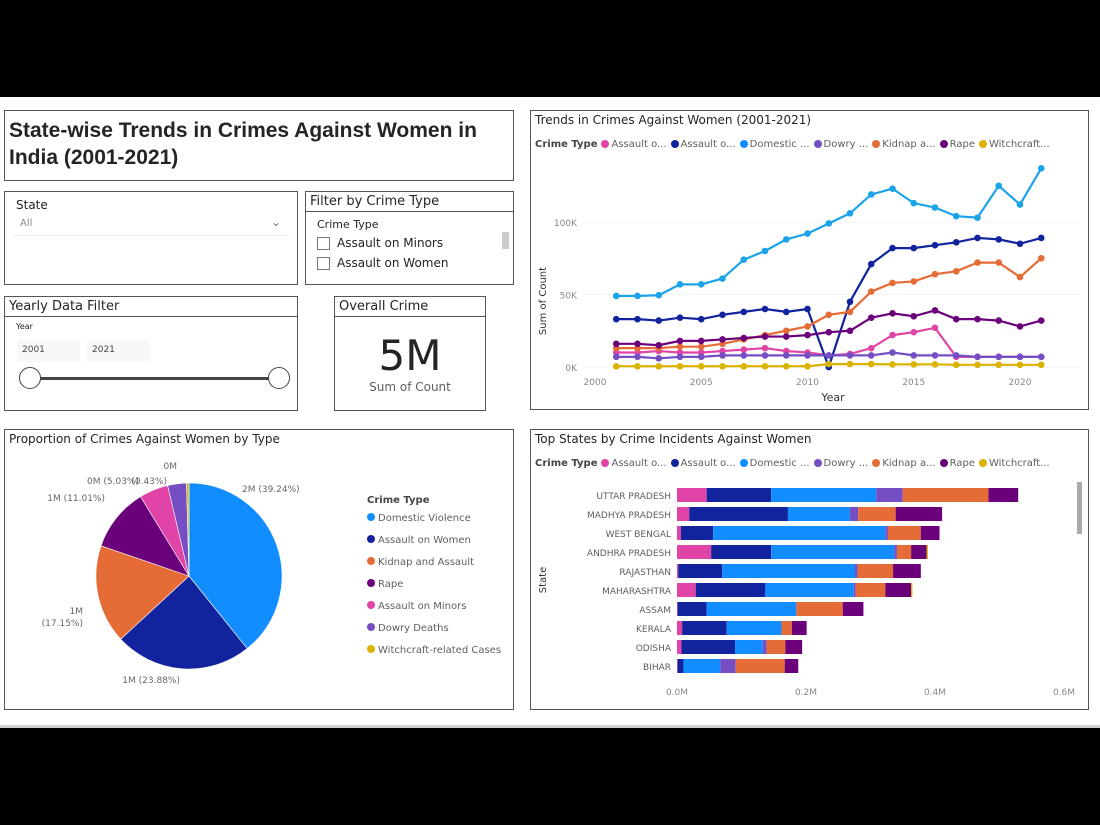 The width and height of the screenshot is (1100, 825). Describe the element at coordinates (118, 351) in the screenshot. I see `year-to-input: 2021` at that location.